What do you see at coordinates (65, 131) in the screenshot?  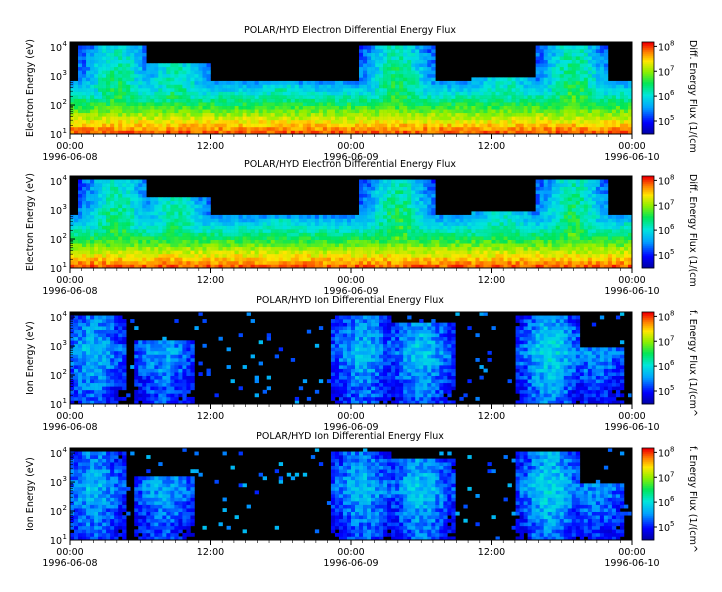 I see `y-tick-exponent: 1` at bounding box center [65, 131].